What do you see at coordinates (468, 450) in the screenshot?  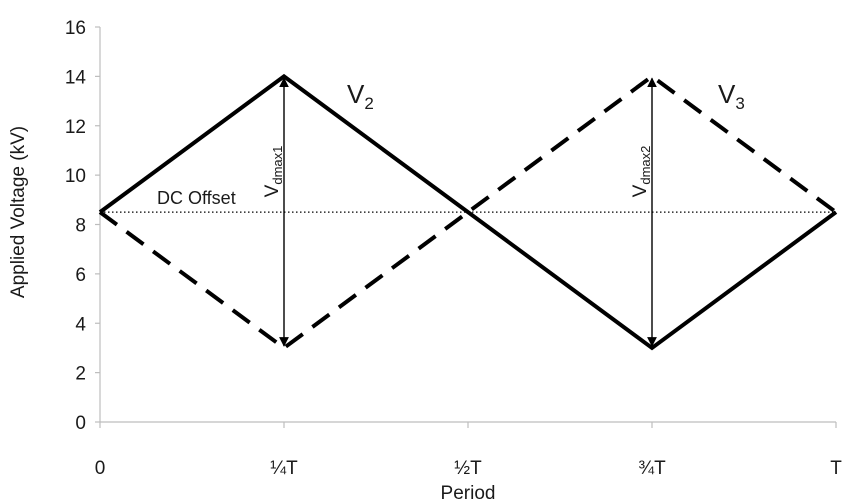 I see `x-axis-ticks: 0 ¼T ½T ¾T T` at bounding box center [468, 450].